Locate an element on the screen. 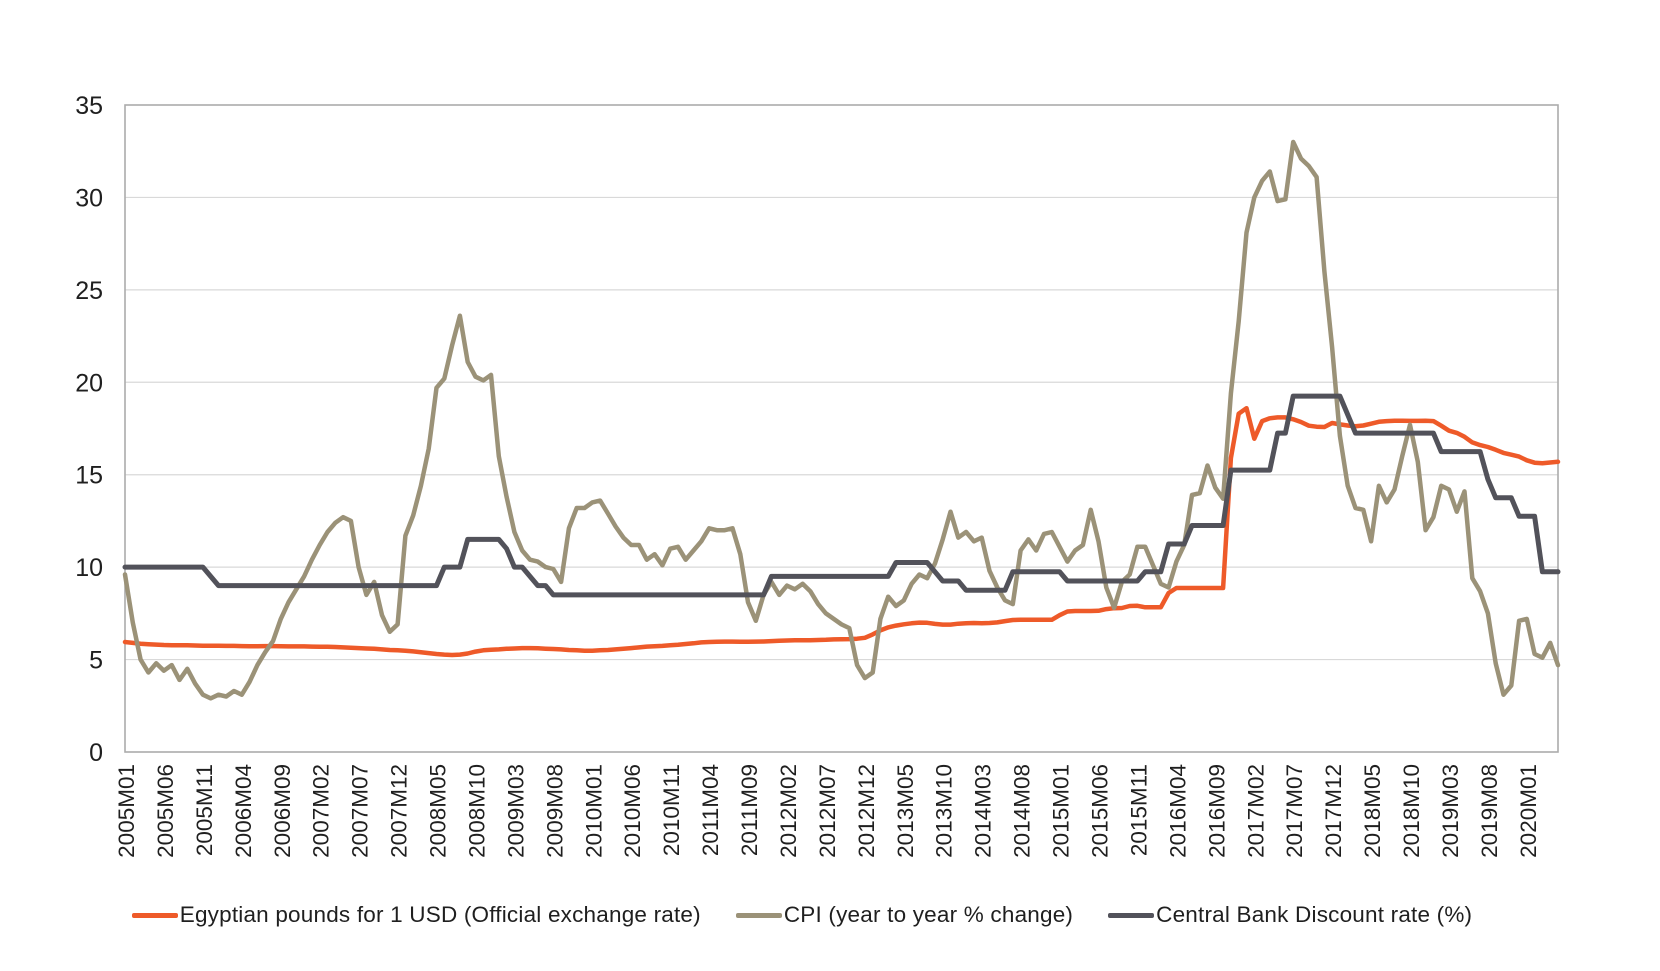 The image size is (1660, 971). x-axis-tick-label: 2007M12 is located at coordinates (399, 811).